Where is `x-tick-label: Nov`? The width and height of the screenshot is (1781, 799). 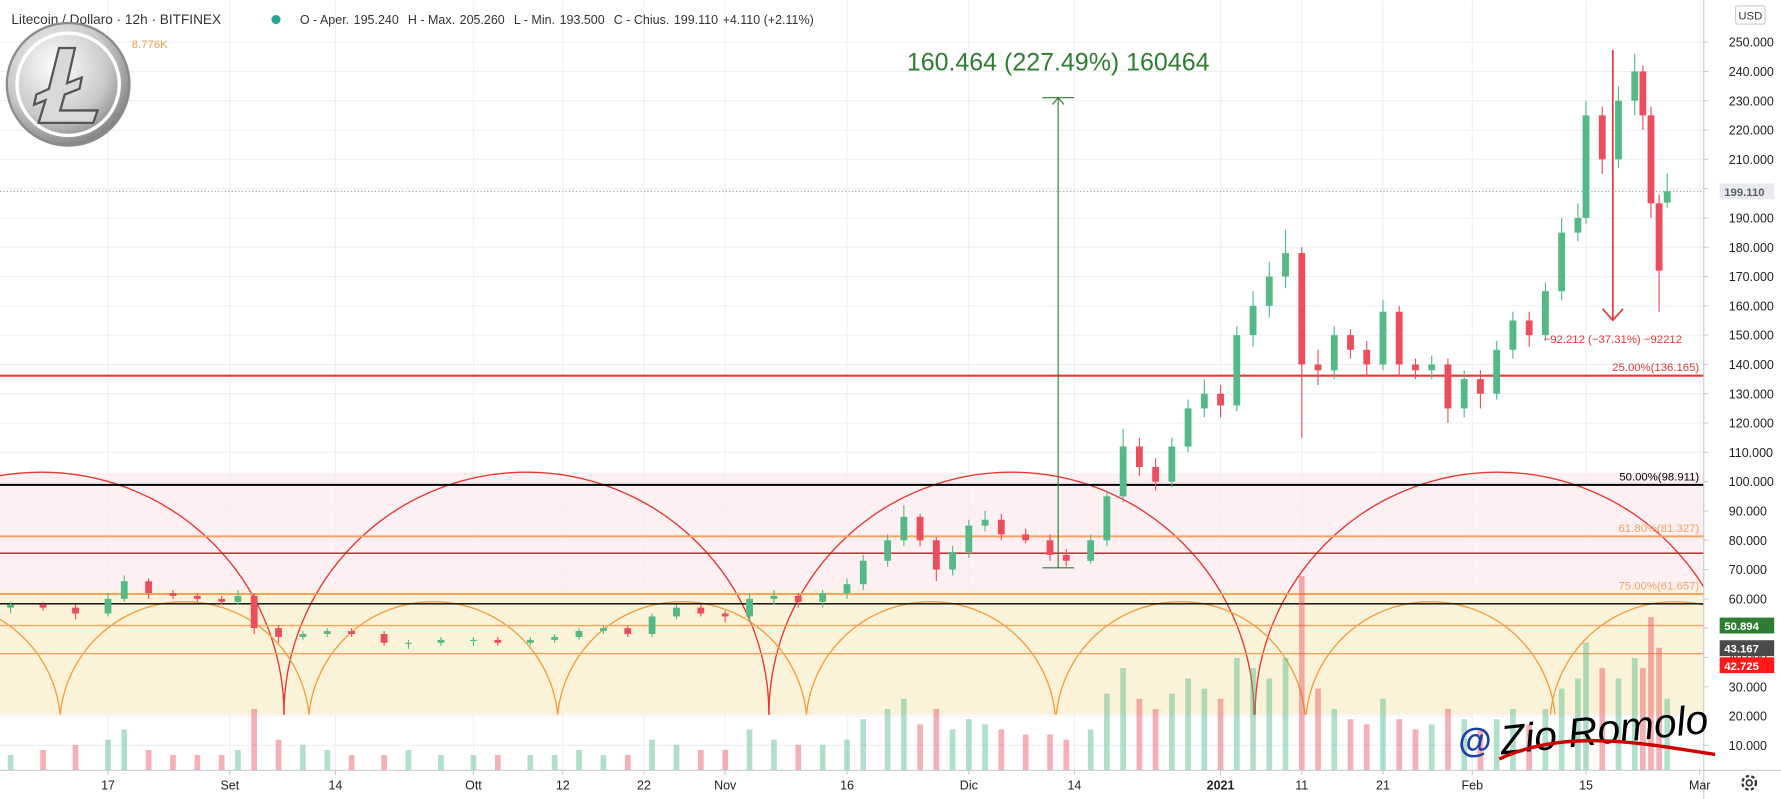 x-tick-label: Nov is located at coordinates (725, 786).